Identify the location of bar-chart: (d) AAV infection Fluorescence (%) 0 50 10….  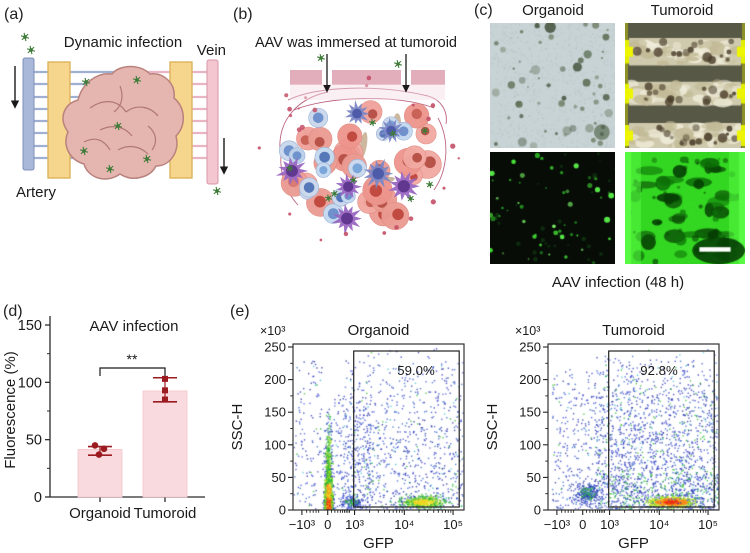
(103, 412).